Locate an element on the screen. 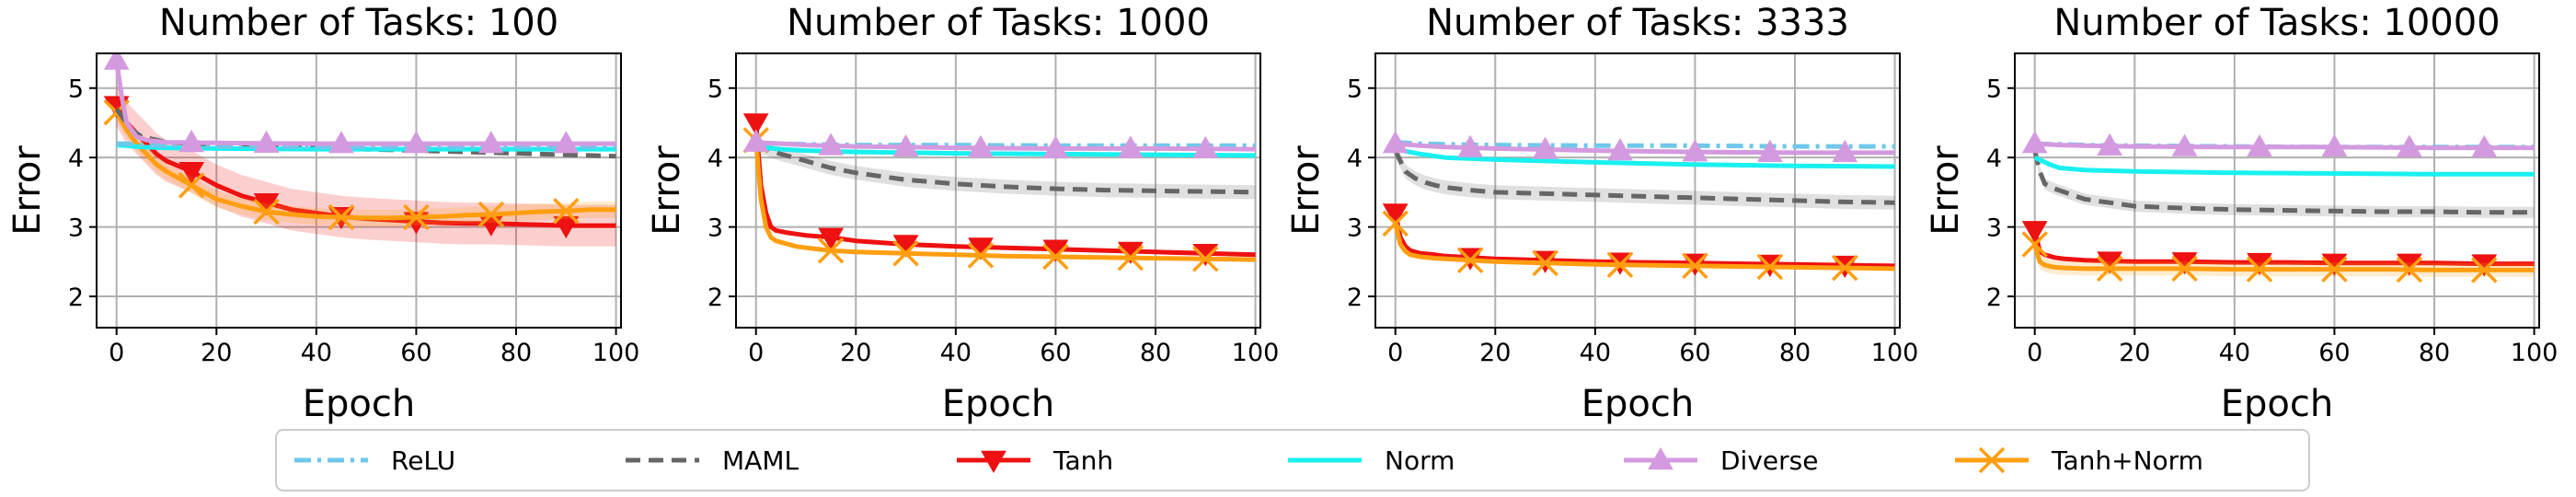 Image resolution: width=2576 pixels, height=497 pixels. legend-label: MAML is located at coordinates (760, 460).